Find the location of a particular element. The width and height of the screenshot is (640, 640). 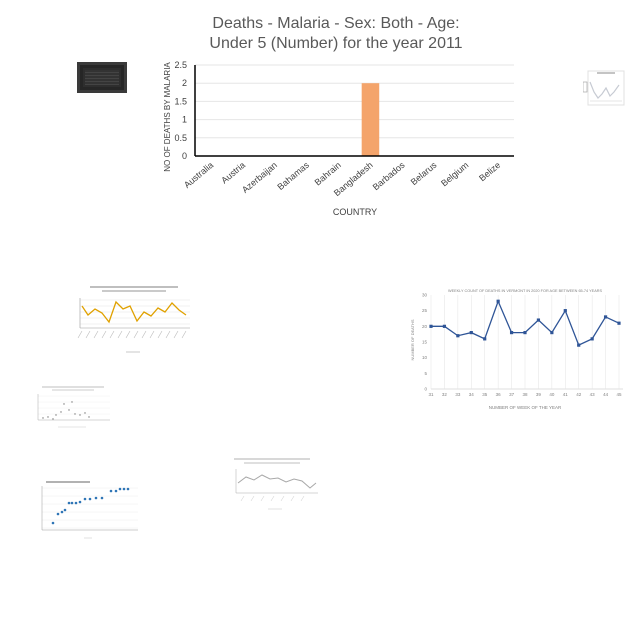

vermont-grid is located at coordinates (526, 342).